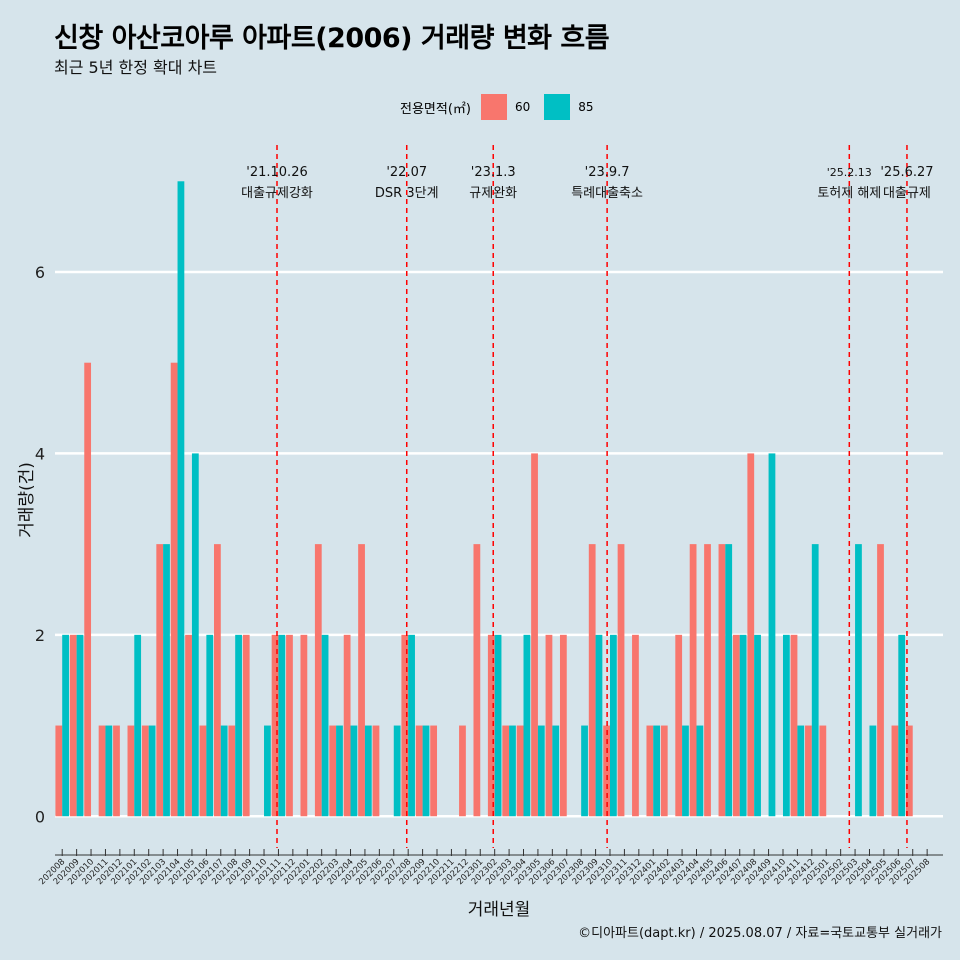  I want to click on event-label: 특례대출축소, so click(607, 193).